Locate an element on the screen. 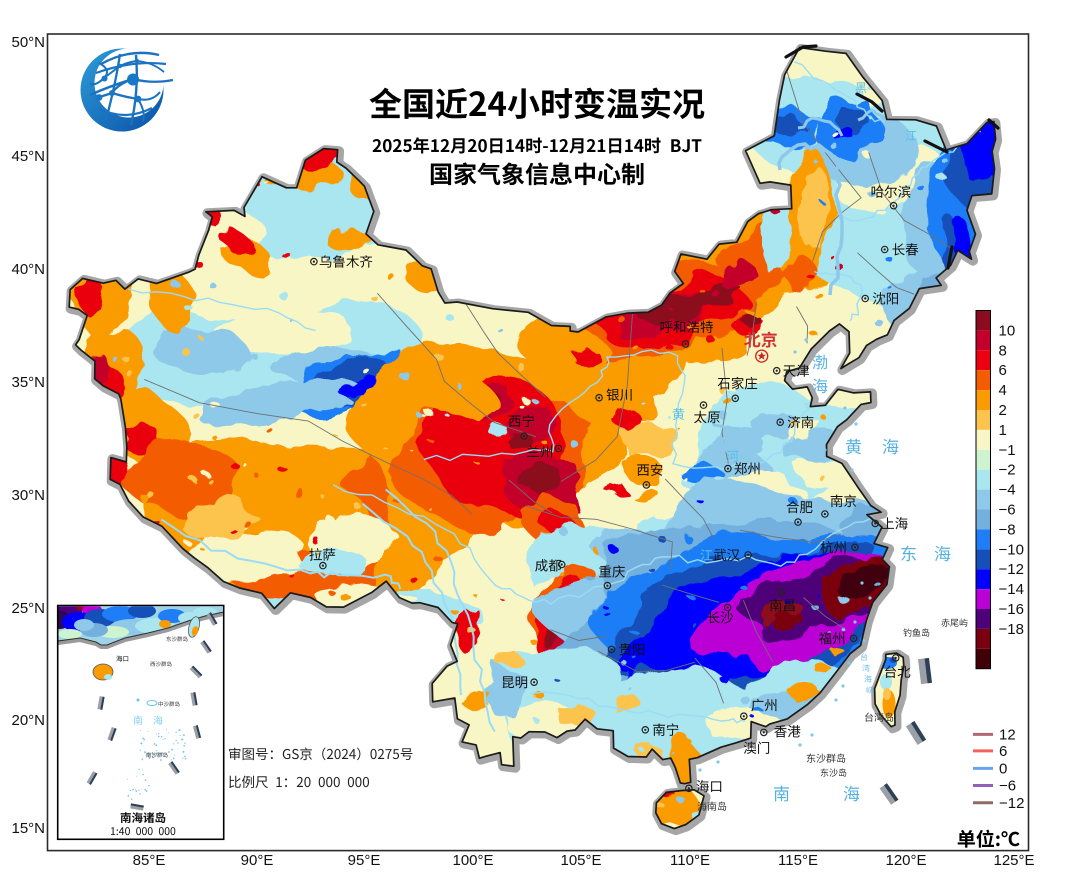 This screenshot has height=880, width=1080. svg-text: 35°N is located at coordinates (28, 382).